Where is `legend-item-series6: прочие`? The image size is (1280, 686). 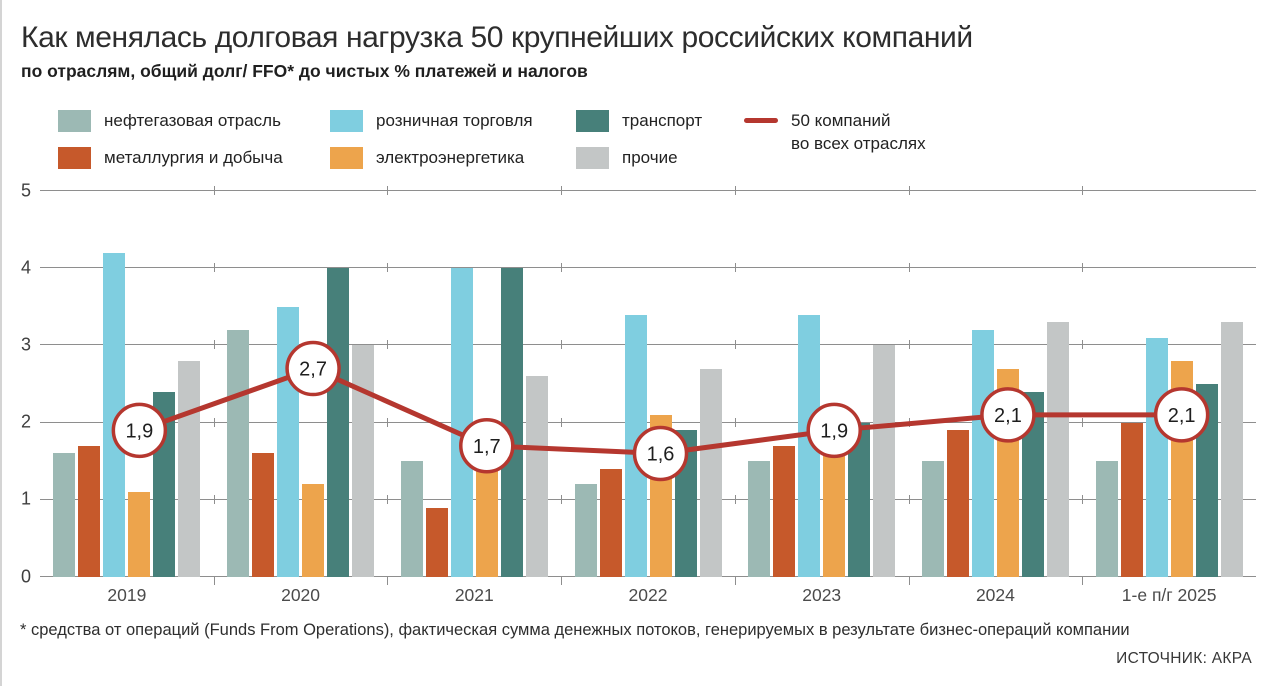
legend-item-series6: прочие is located at coordinates (660, 158).